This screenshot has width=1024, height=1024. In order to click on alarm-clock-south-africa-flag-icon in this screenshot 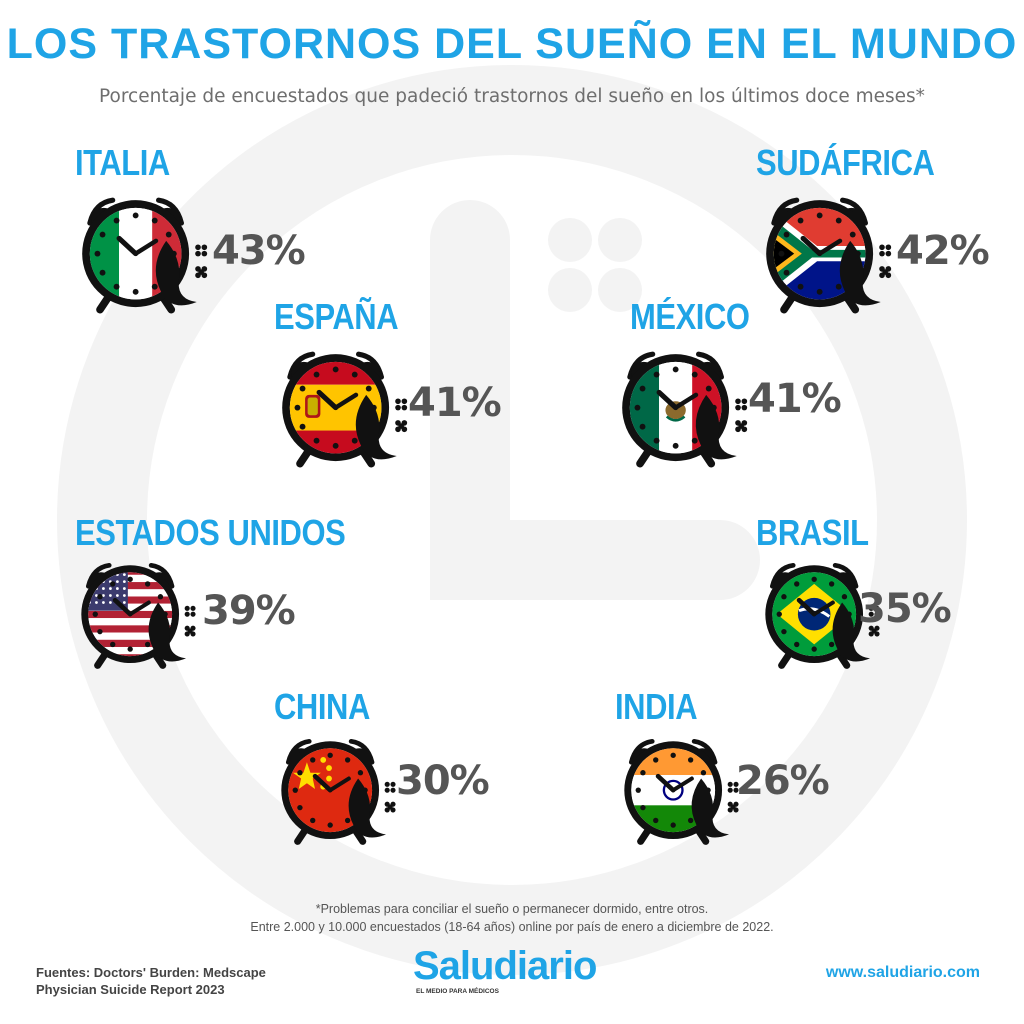, I will do `click(829, 255)`.